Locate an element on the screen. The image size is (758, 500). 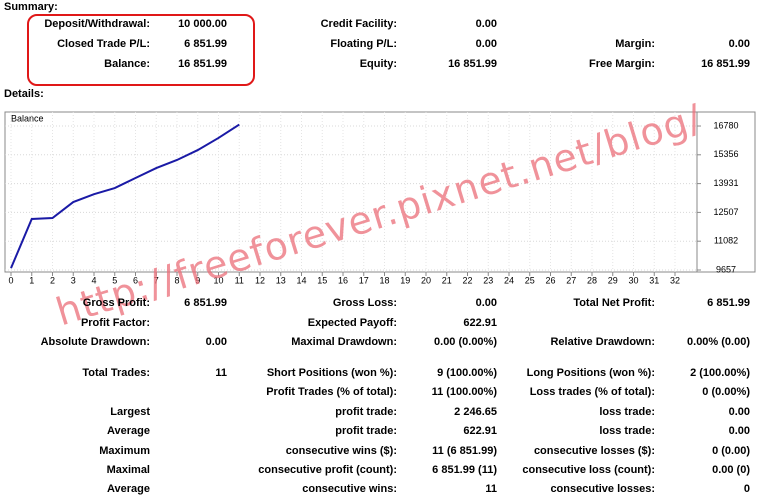
field-label: Equity: is located at coordinates (378, 64).